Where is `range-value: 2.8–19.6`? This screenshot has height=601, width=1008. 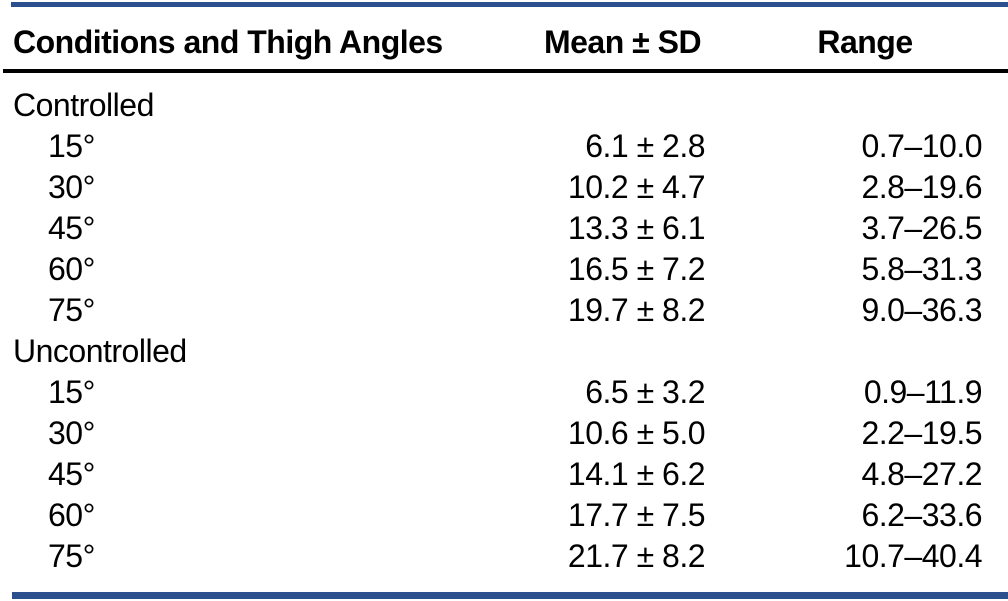
range-value: 2.8–19.6 is located at coordinates (921, 187).